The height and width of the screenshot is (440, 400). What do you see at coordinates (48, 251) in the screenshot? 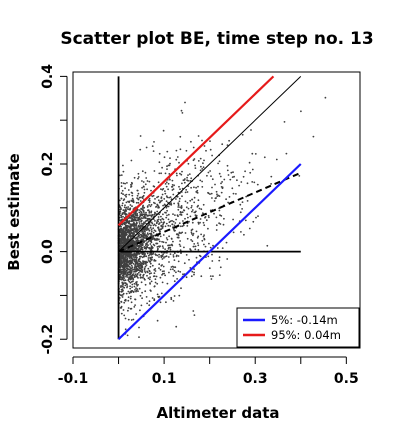
I see `y-tick-label: 0.0` at bounding box center [48, 251].